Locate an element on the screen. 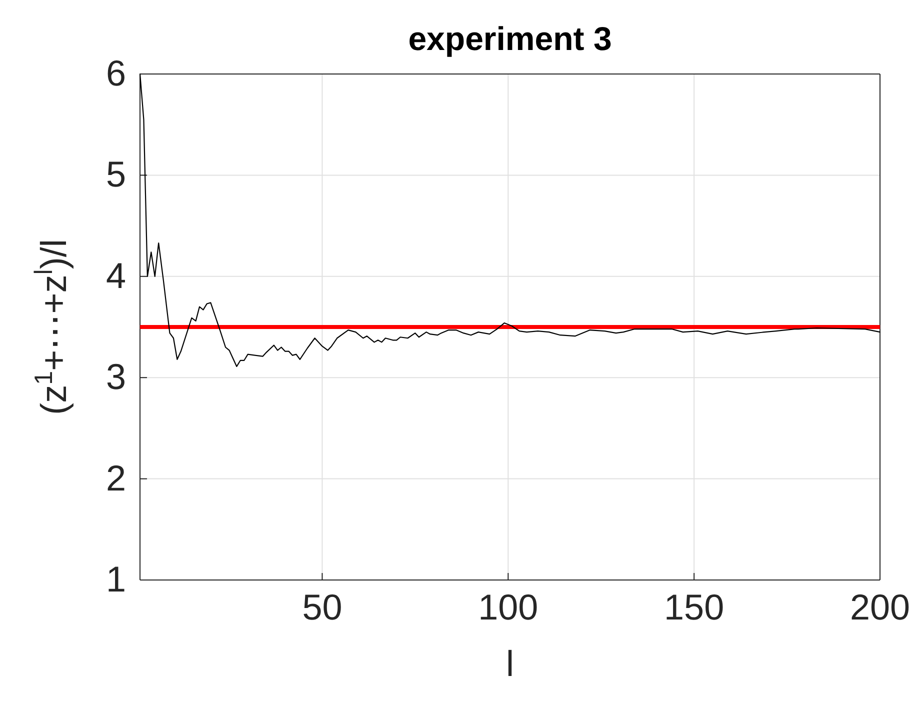 Image resolution: width=917 pixels, height=703 pixels. x-tick-label: 150 is located at coordinates (694, 607).